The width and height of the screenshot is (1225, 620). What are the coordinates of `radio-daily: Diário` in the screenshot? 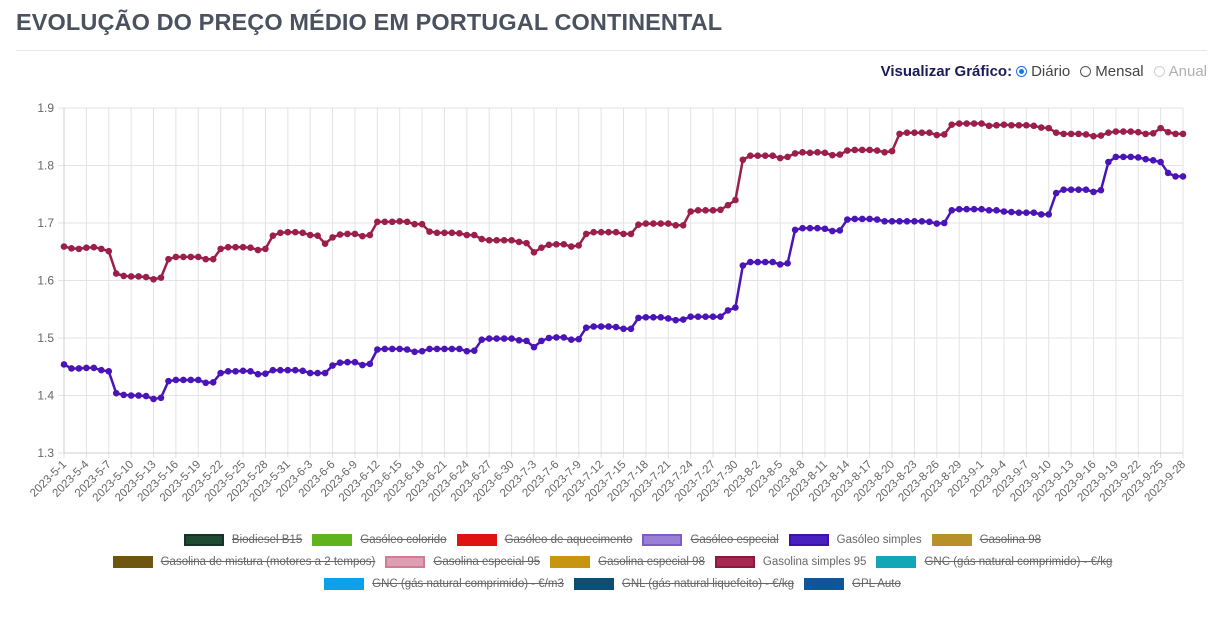 It's located at (1043, 71).